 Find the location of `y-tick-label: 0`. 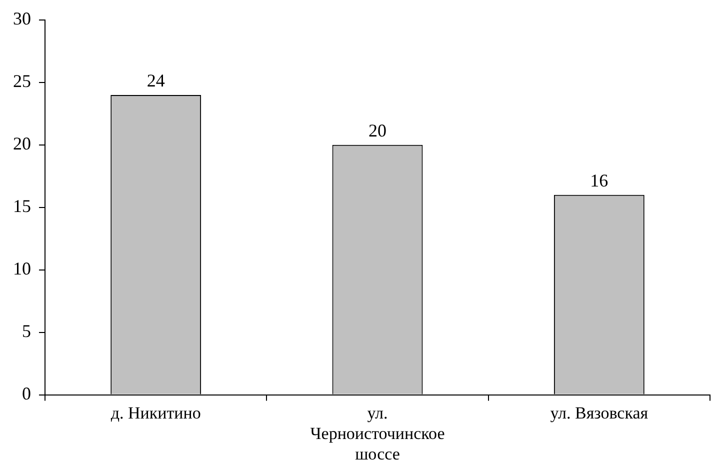

y-tick-label: 0 is located at coordinates (26, 394).